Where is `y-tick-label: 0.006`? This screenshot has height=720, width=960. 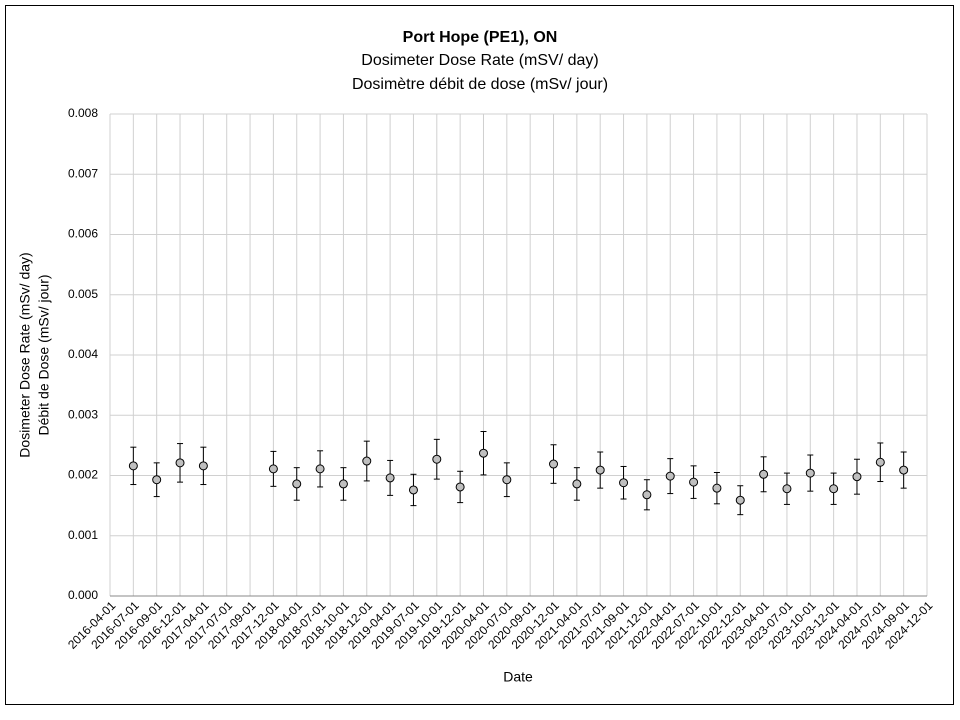 y-tick-label: 0.006 is located at coordinates (83, 234).